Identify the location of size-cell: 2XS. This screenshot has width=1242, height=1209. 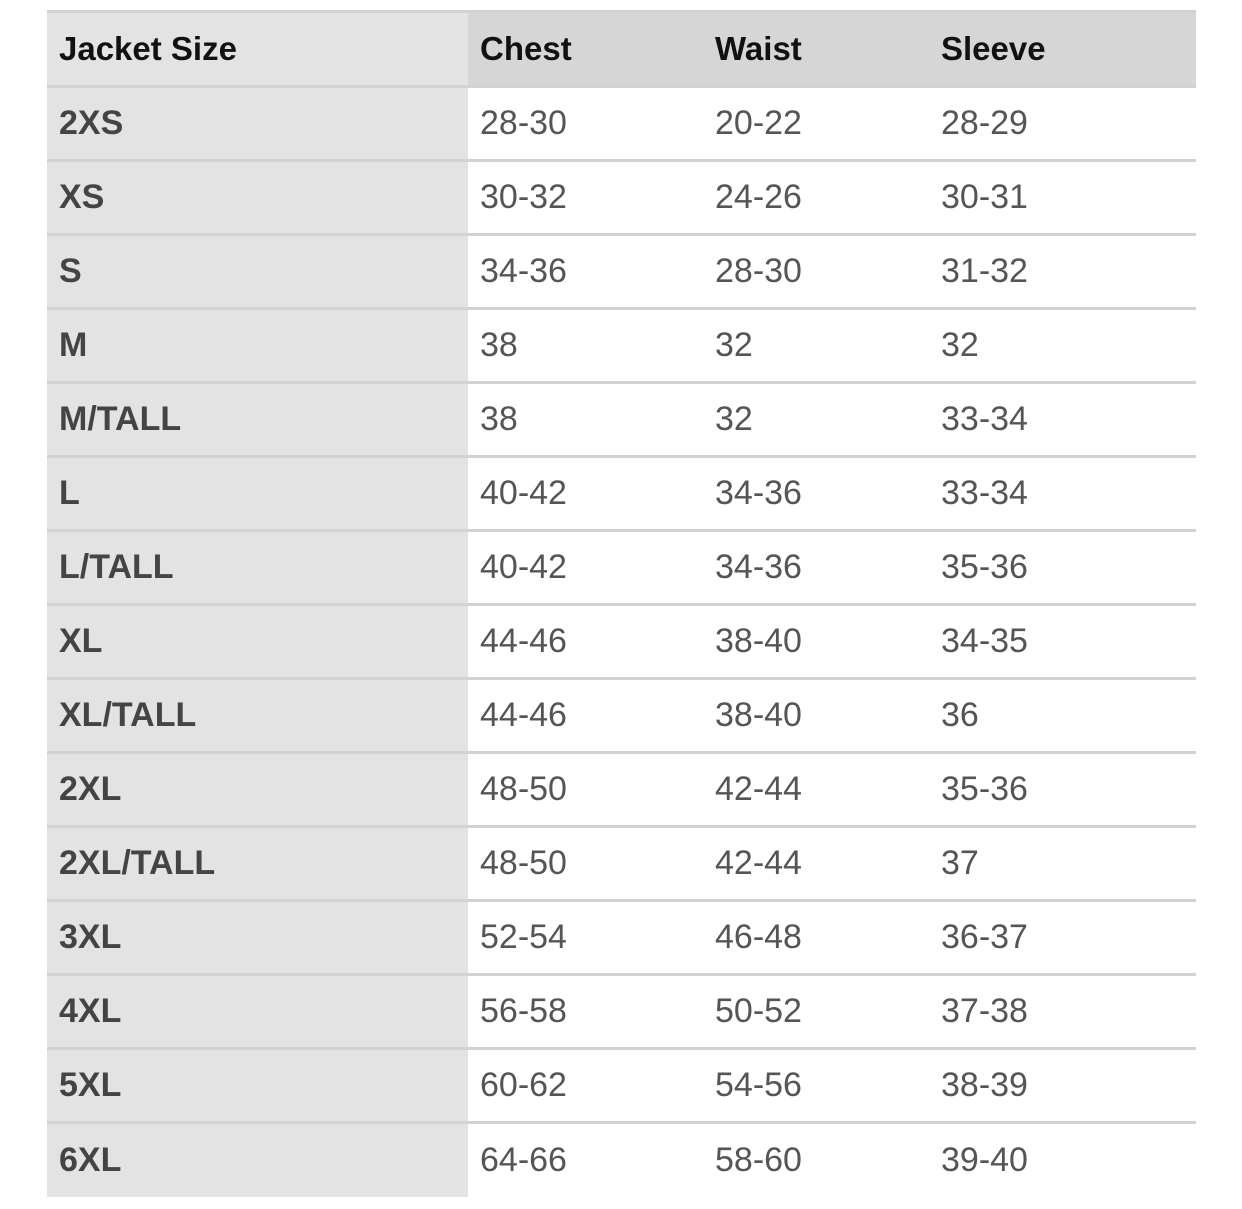
(257, 123).